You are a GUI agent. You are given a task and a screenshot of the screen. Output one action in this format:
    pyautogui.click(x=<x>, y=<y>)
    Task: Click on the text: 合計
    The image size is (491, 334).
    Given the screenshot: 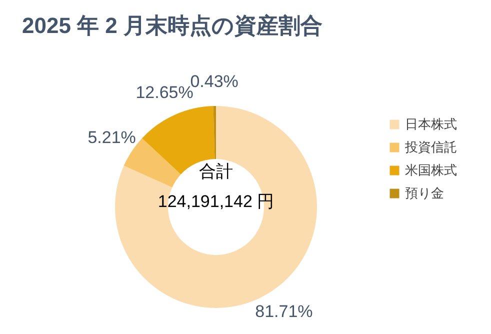 What is the action you would take?
    pyautogui.click(x=216, y=171)
    